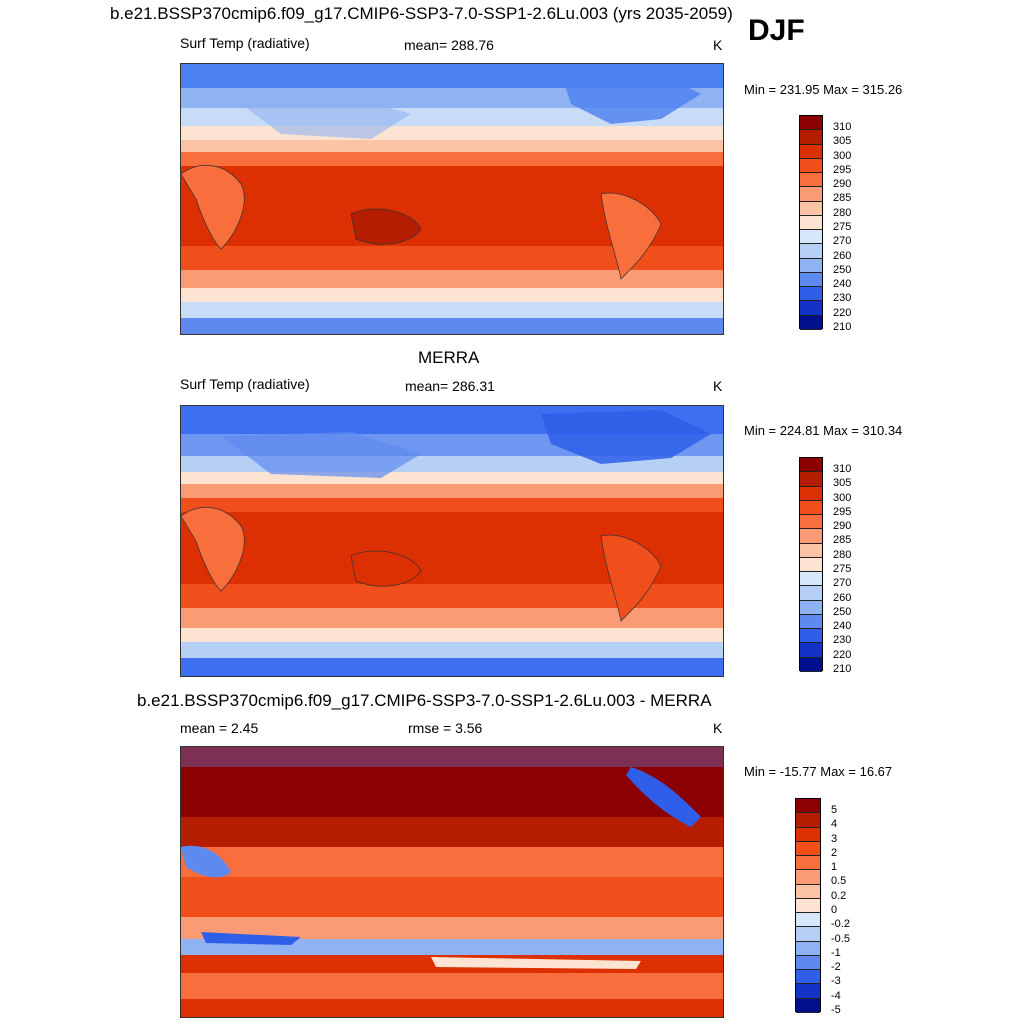 This screenshot has height=1024, width=1024. I want to click on panel-1-colorbar-tick-label: 275, so click(842, 227).